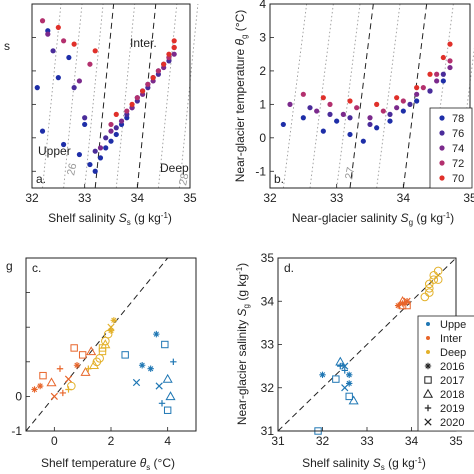 The height and width of the screenshot is (474, 474). Describe the element at coordinates (458, 179) in the screenshot. I see `legend-entry: 70` at that location.